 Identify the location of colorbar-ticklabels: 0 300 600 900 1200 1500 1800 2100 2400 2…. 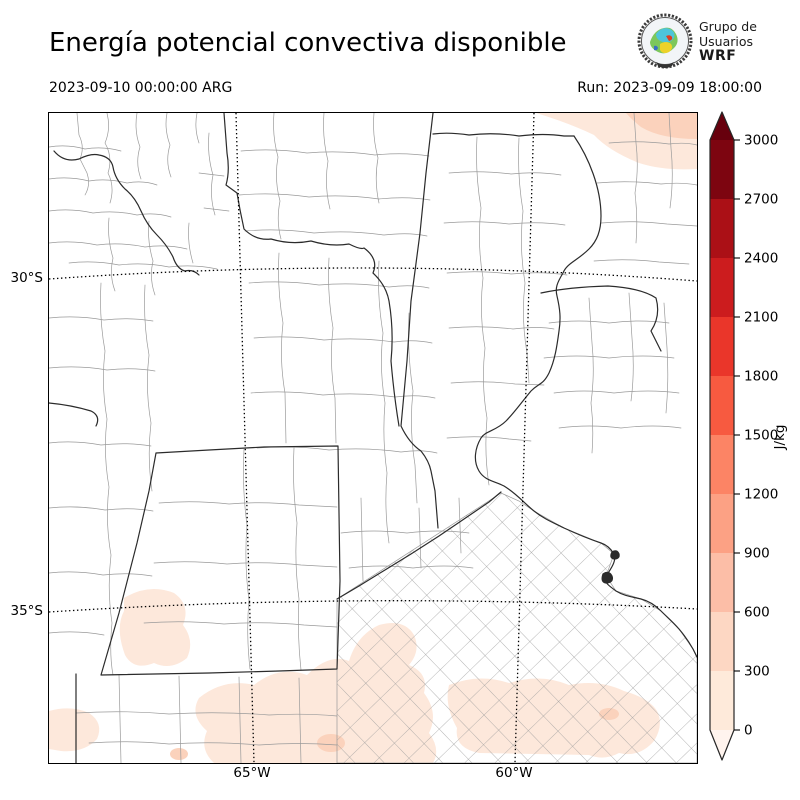
(761, 436).